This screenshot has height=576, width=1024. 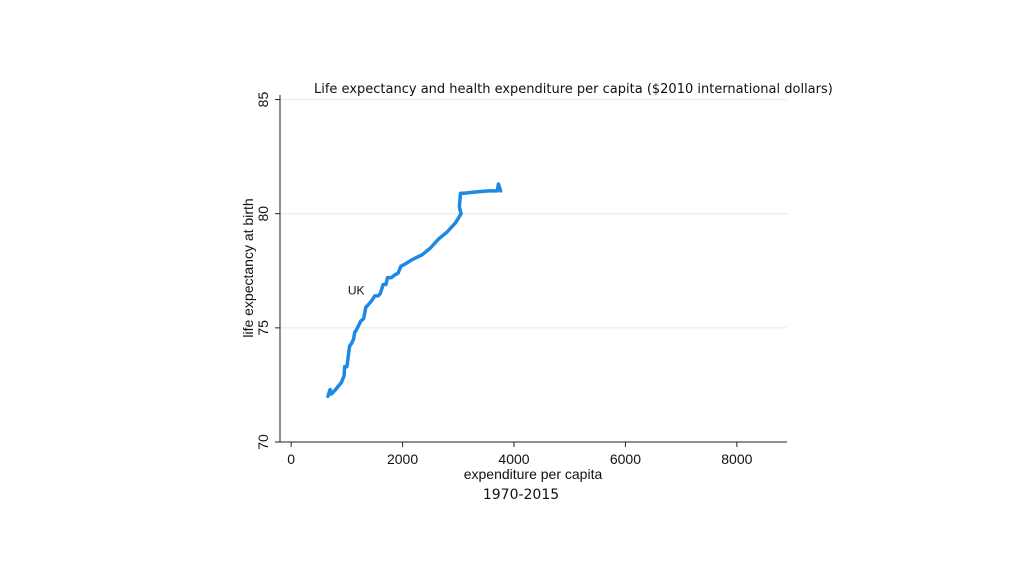 What do you see at coordinates (263, 328) in the screenshot?
I see `y-tick-label: 75` at bounding box center [263, 328].